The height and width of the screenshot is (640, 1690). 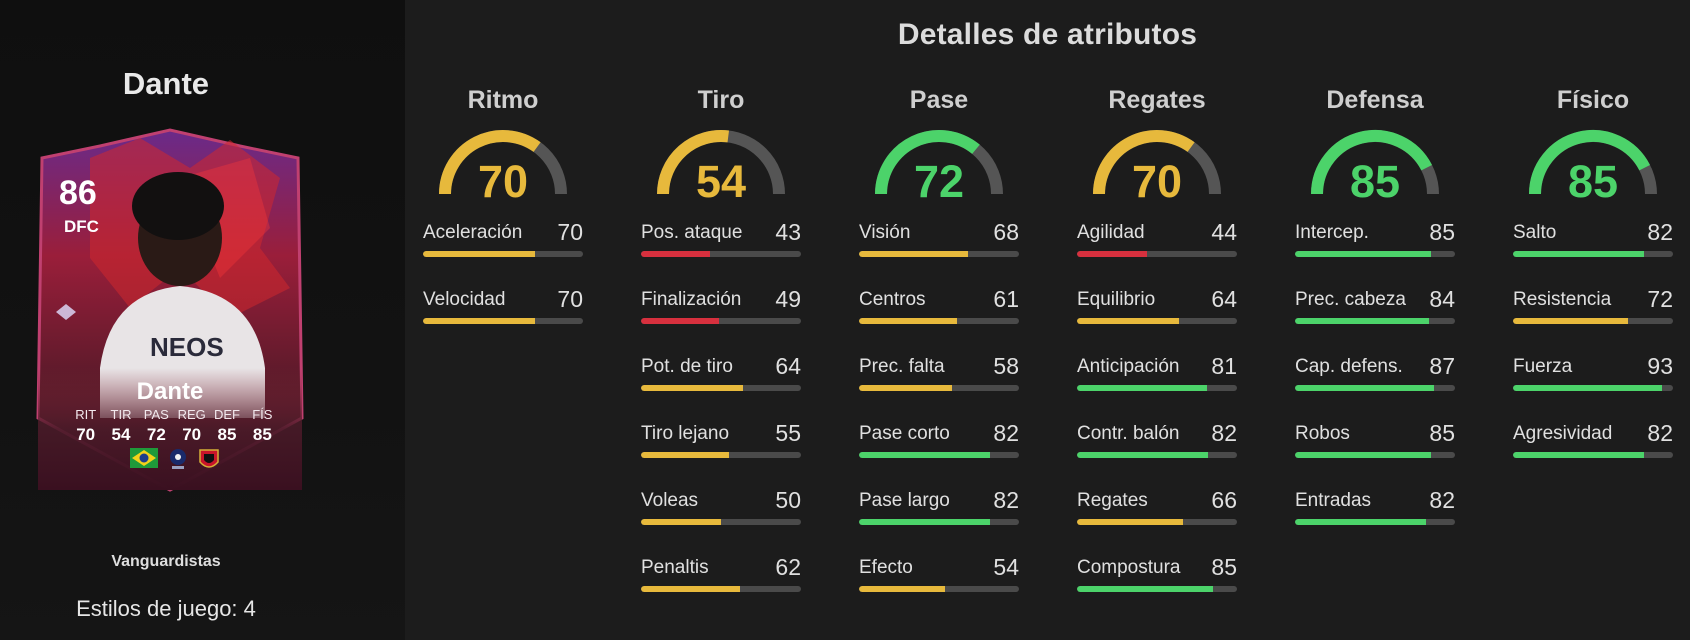 What do you see at coordinates (262, 414) in the screenshot?
I see `card-stat-label: FÍS` at bounding box center [262, 414].